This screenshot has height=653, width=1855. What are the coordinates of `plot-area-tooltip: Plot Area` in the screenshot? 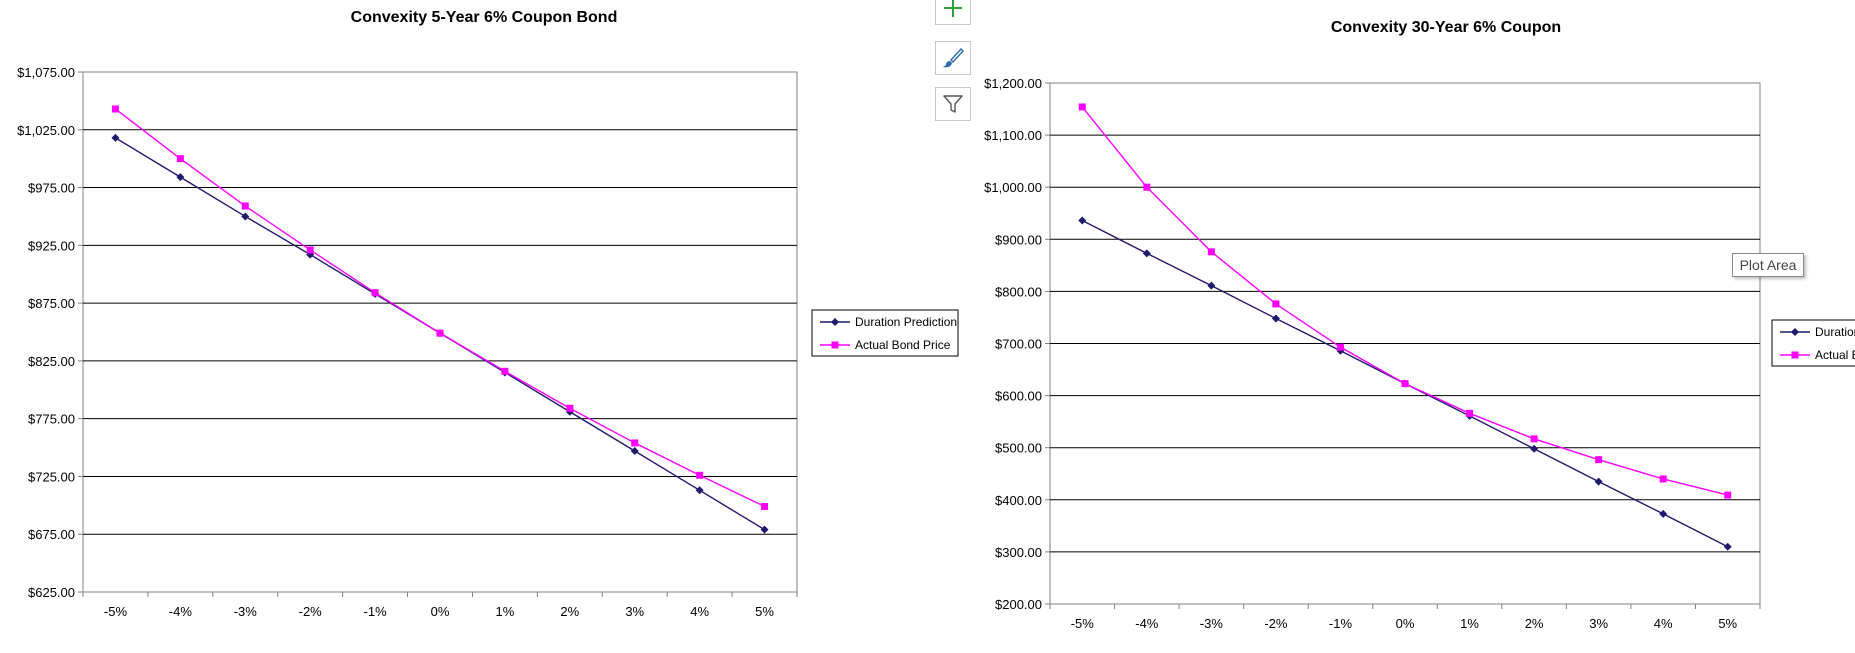 It's located at (1768, 265).